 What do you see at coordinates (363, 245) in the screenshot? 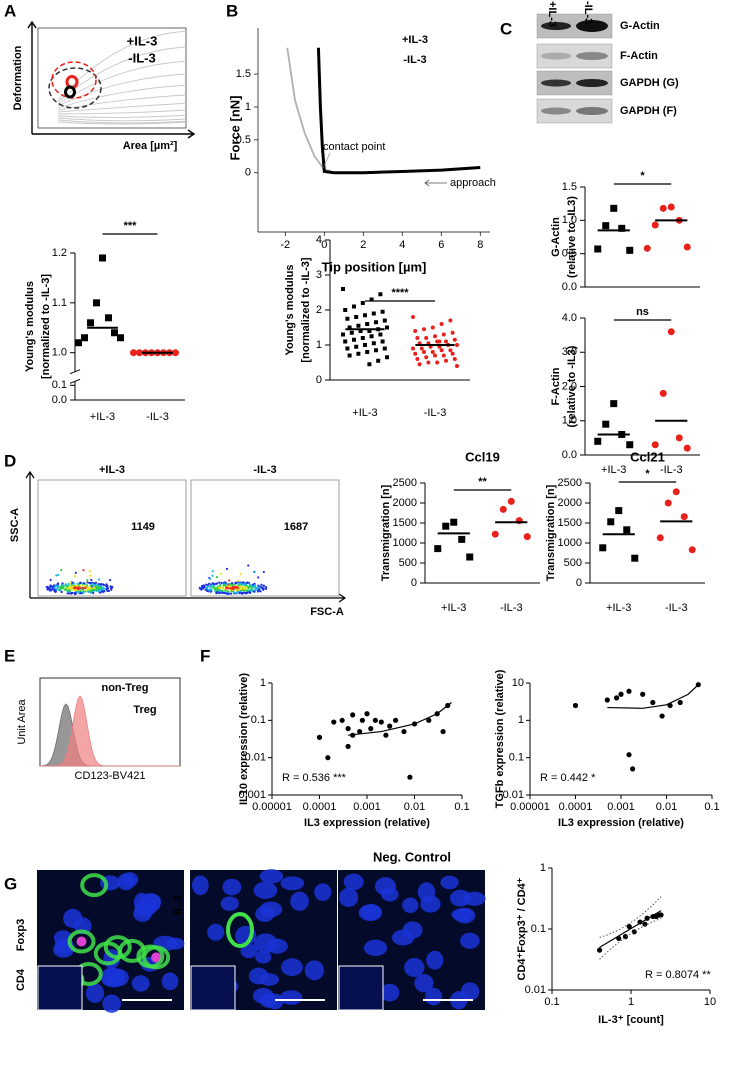
I see `x-tick-label: 2` at bounding box center [363, 245].